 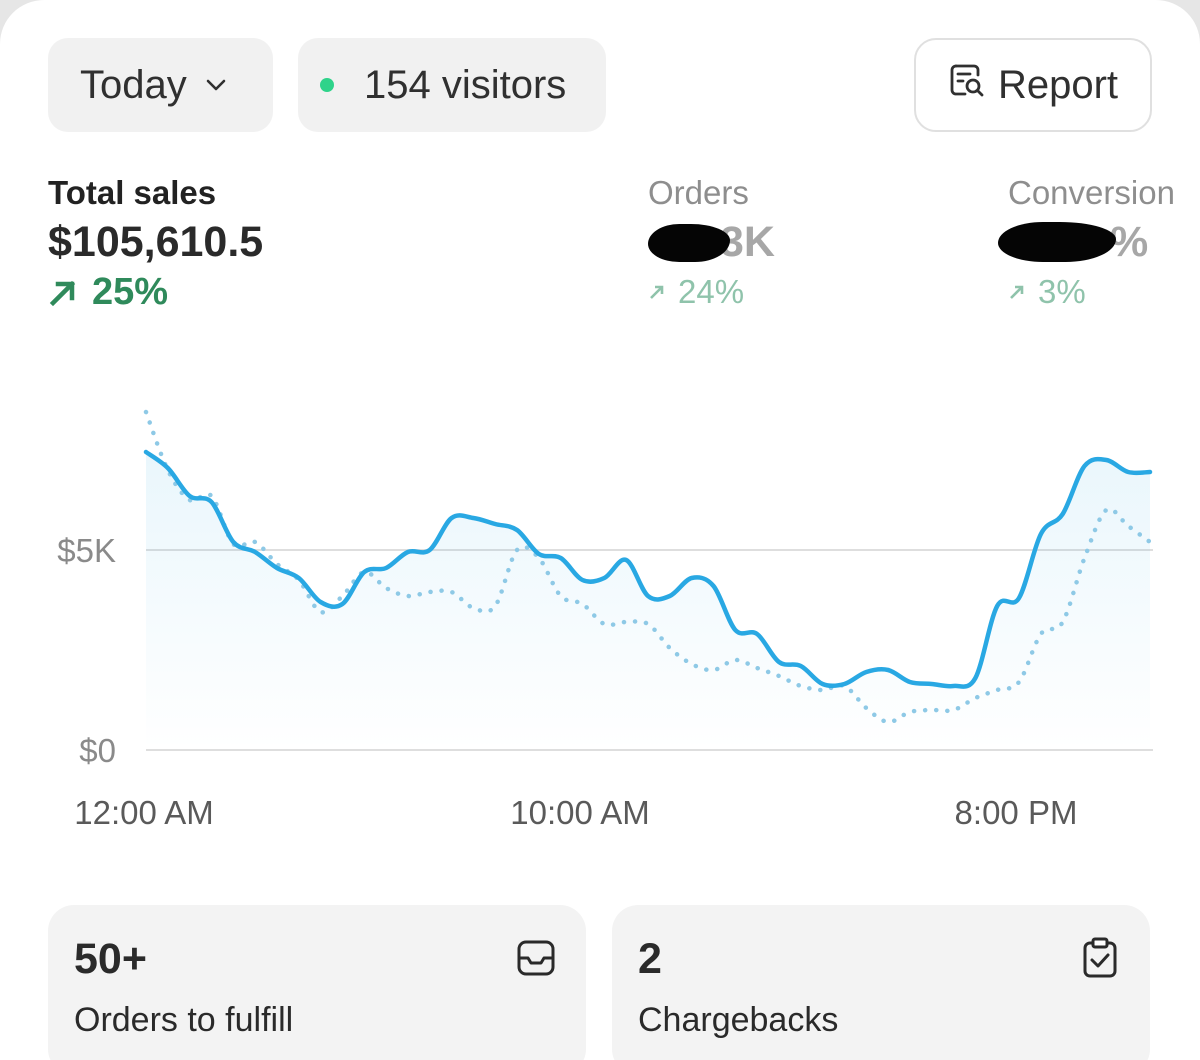 What do you see at coordinates (130, 292) in the screenshot?
I see `total-sales-delta-value: 25%` at bounding box center [130, 292].